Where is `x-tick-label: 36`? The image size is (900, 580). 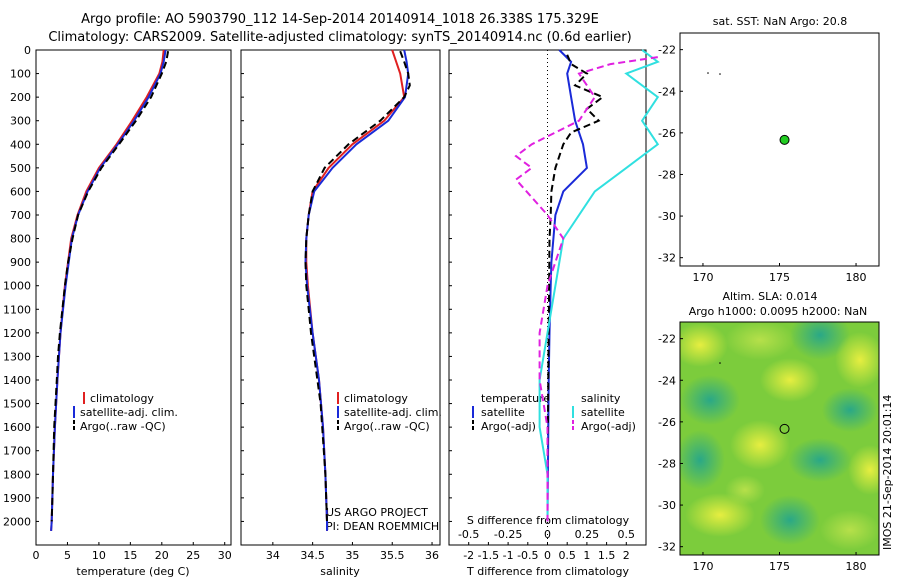
x-tick-label: 36 is located at coordinates (432, 555).